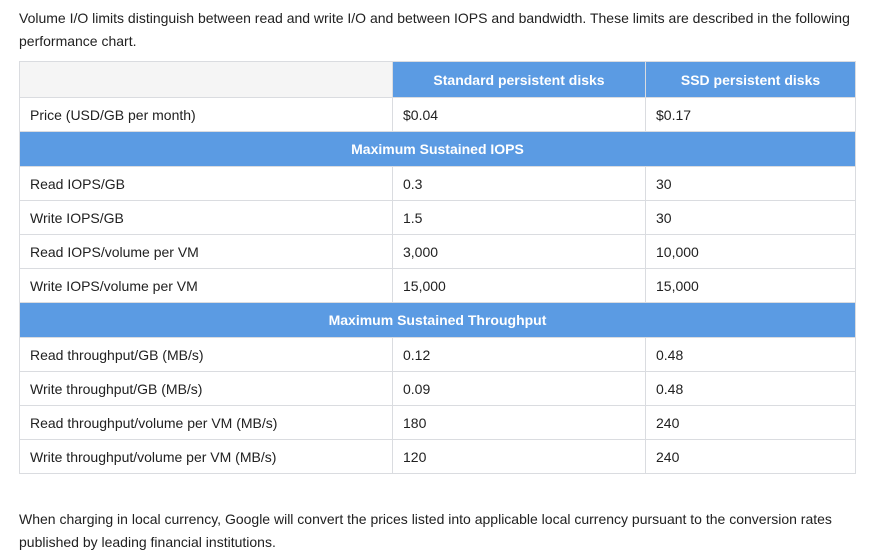 Image resolution: width=875 pixels, height=554 pixels. Describe the element at coordinates (206, 388) in the screenshot. I see `row-label: Write throughput/GB (MB/s)` at that location.